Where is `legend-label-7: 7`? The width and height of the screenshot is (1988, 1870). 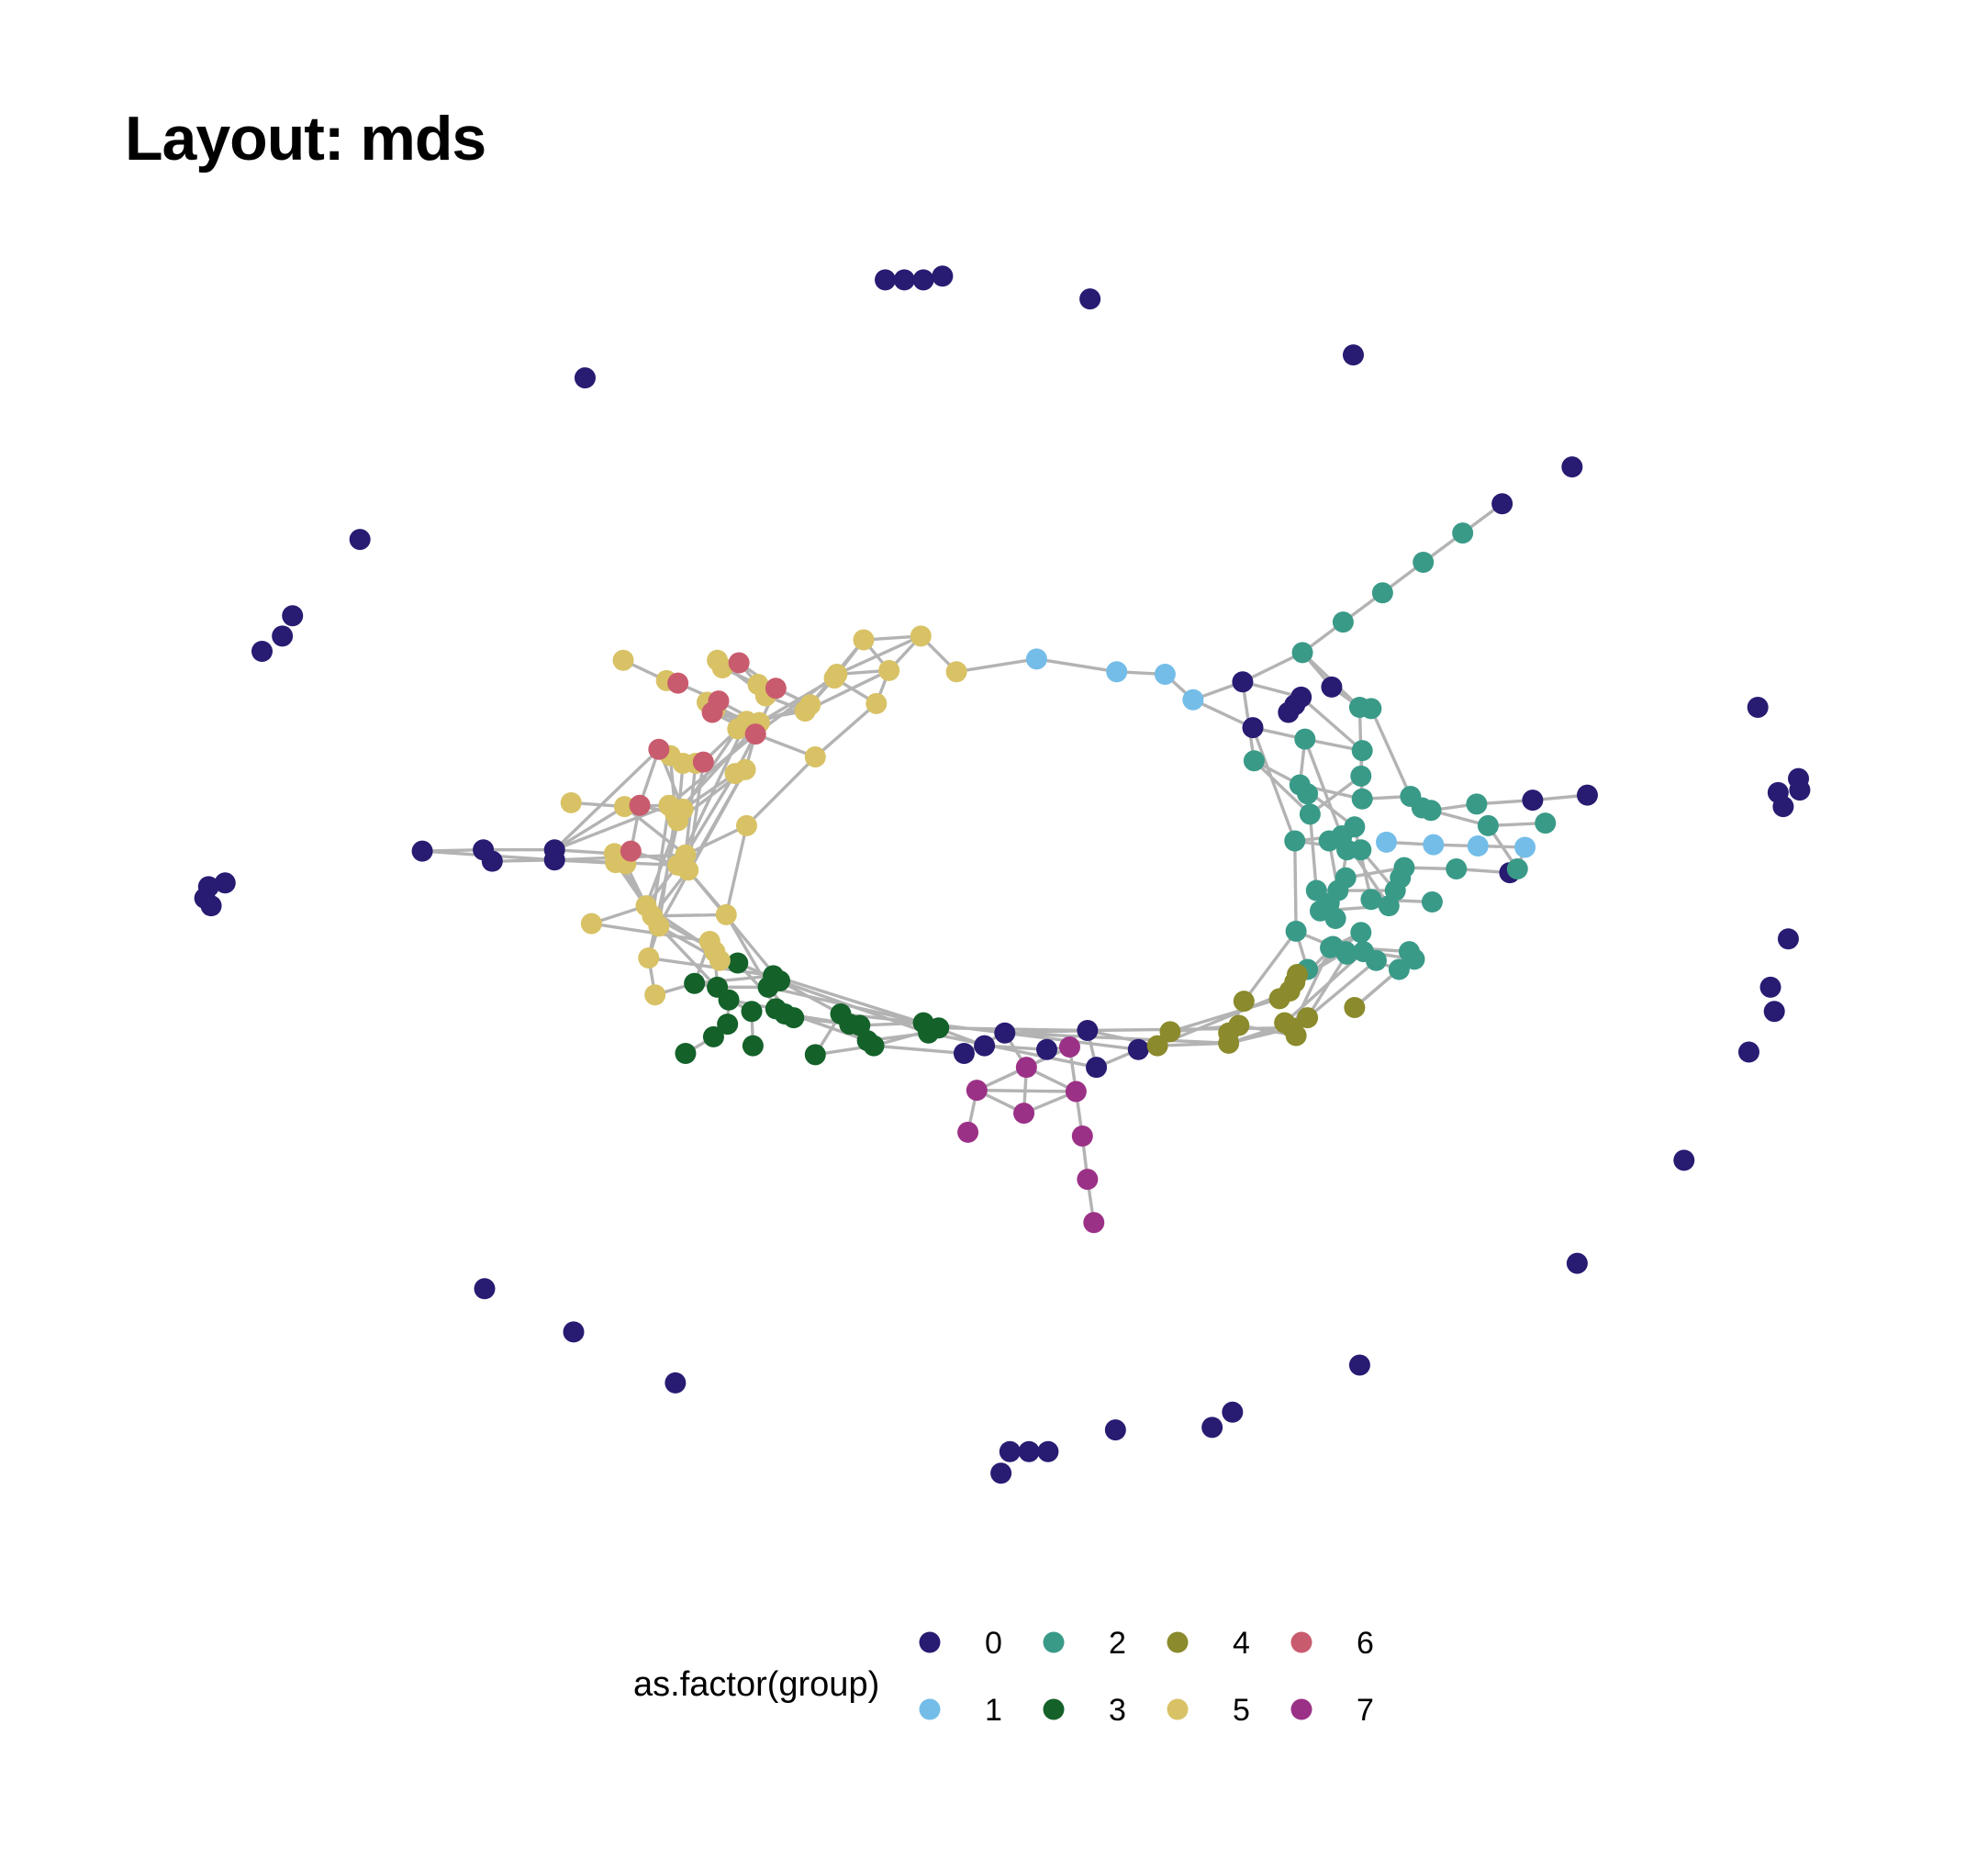 legend-label-7: 7 is located at coordinates (1365, 1710).